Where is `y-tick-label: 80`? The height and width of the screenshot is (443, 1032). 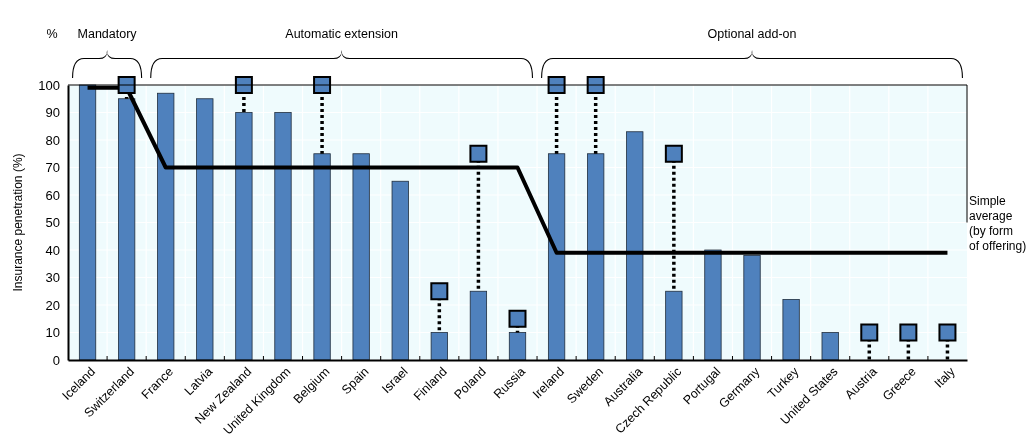 y-tick-label: 80 is located at coordinates (52, 140).